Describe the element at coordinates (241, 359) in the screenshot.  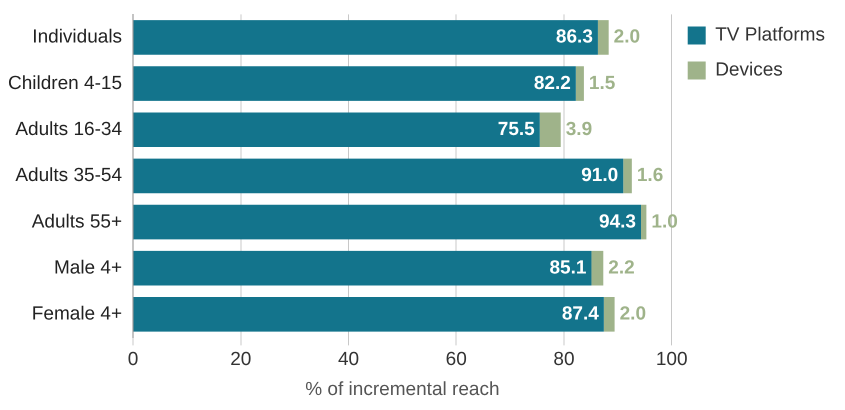
I see `x-tick-label: 20` at that location.